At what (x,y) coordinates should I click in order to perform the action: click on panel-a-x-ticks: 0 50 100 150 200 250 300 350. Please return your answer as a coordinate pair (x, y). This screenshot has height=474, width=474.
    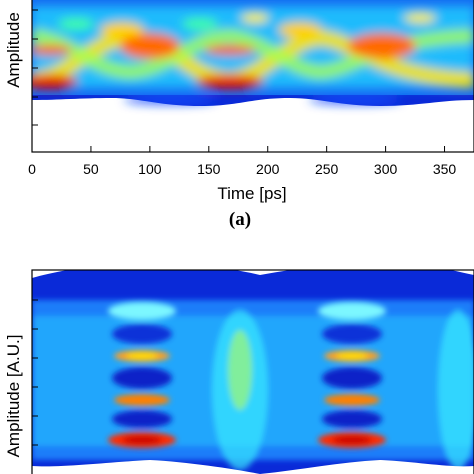
    Looking at the image, I should click on (242, 161).